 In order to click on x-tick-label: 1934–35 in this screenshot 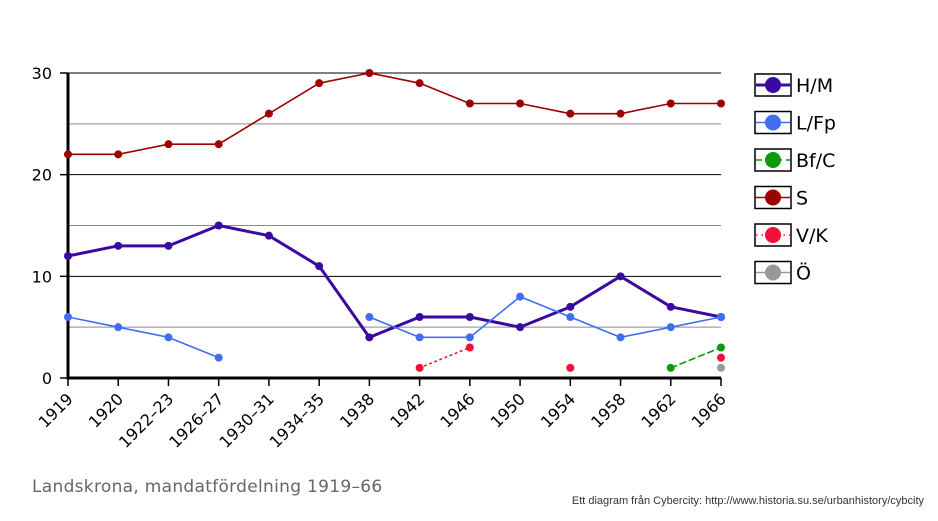, I will do `click(297, 420)`.